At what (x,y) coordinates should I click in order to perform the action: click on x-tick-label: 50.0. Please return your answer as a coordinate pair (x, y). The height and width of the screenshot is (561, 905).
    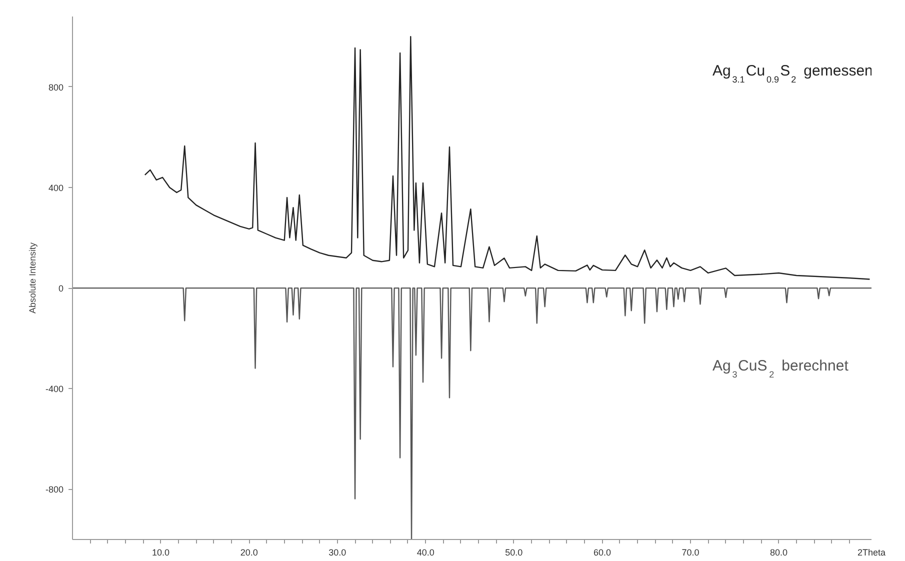
    Looking at the image, I should click on (514, 553).